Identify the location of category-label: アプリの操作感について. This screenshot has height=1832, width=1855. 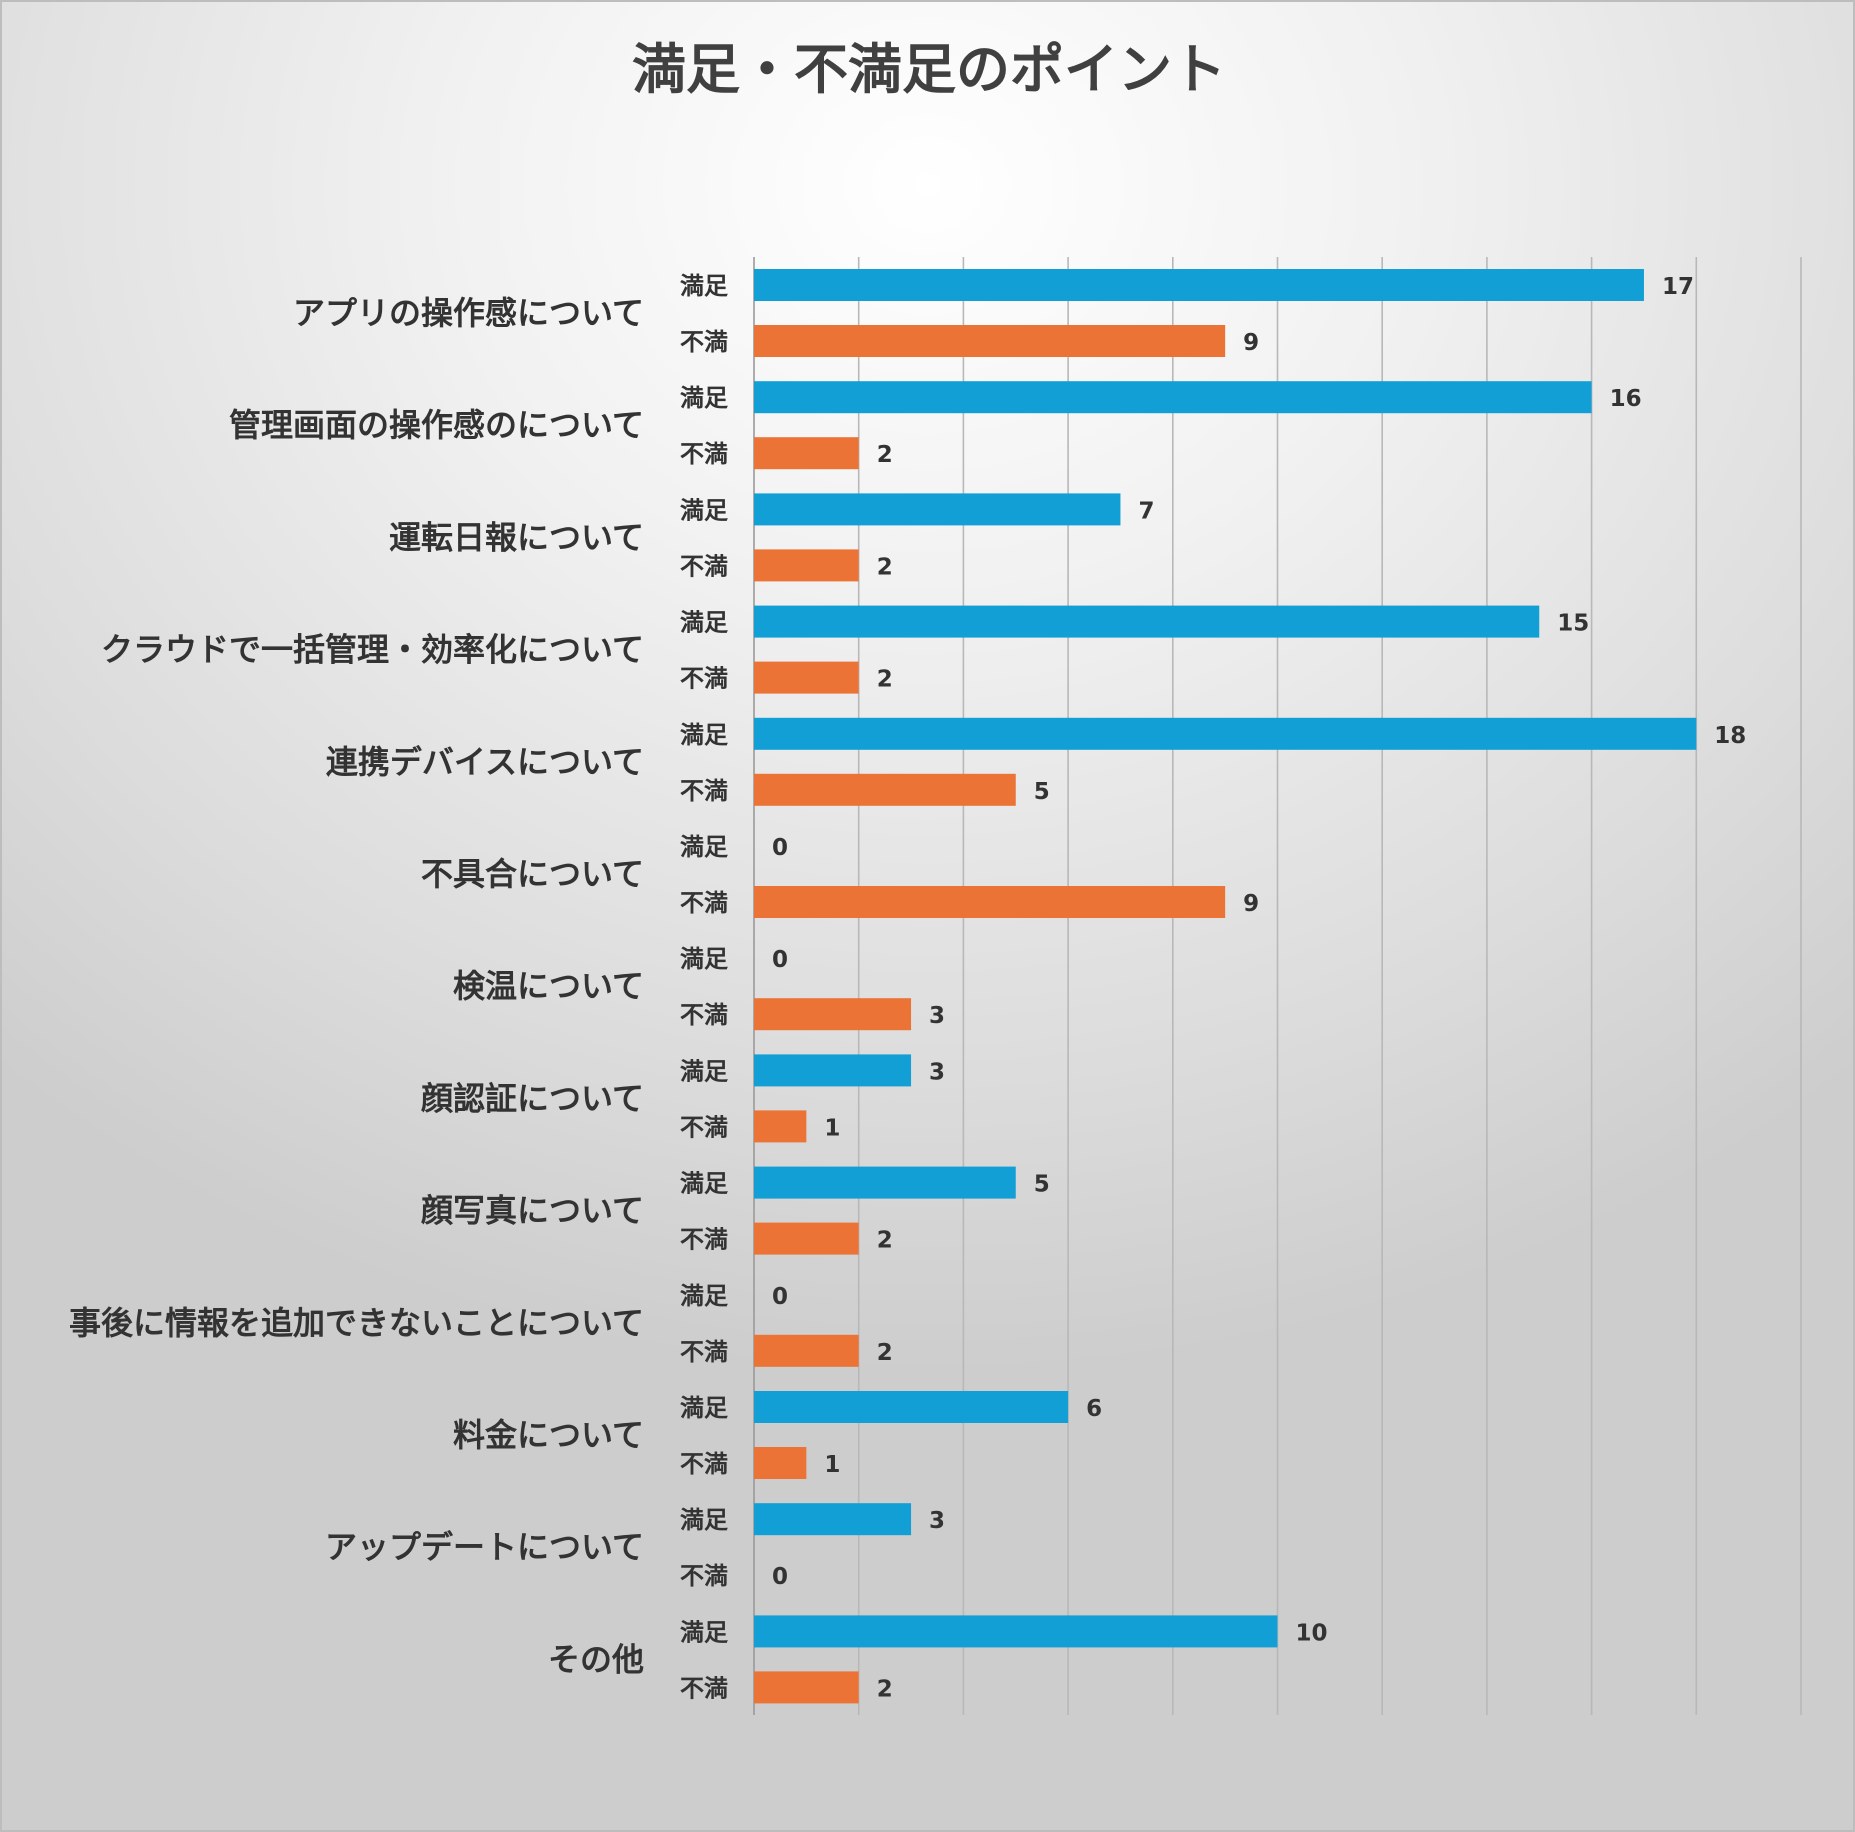
(468, 313).